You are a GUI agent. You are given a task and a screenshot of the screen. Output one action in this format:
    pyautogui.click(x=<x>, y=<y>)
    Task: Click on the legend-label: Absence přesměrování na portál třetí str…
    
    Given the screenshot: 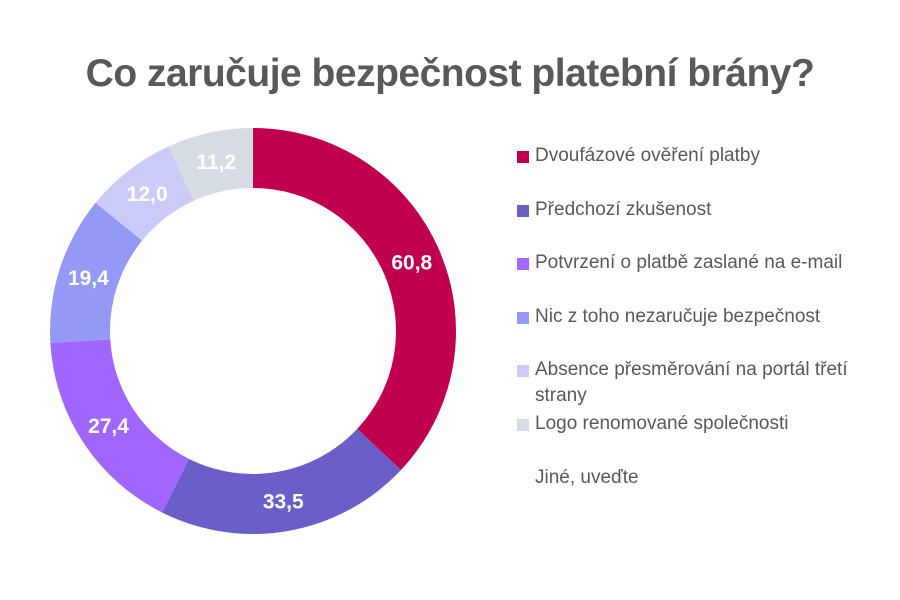 What is the action you would take?
    pyautogui.click(x=691, y=382)
    